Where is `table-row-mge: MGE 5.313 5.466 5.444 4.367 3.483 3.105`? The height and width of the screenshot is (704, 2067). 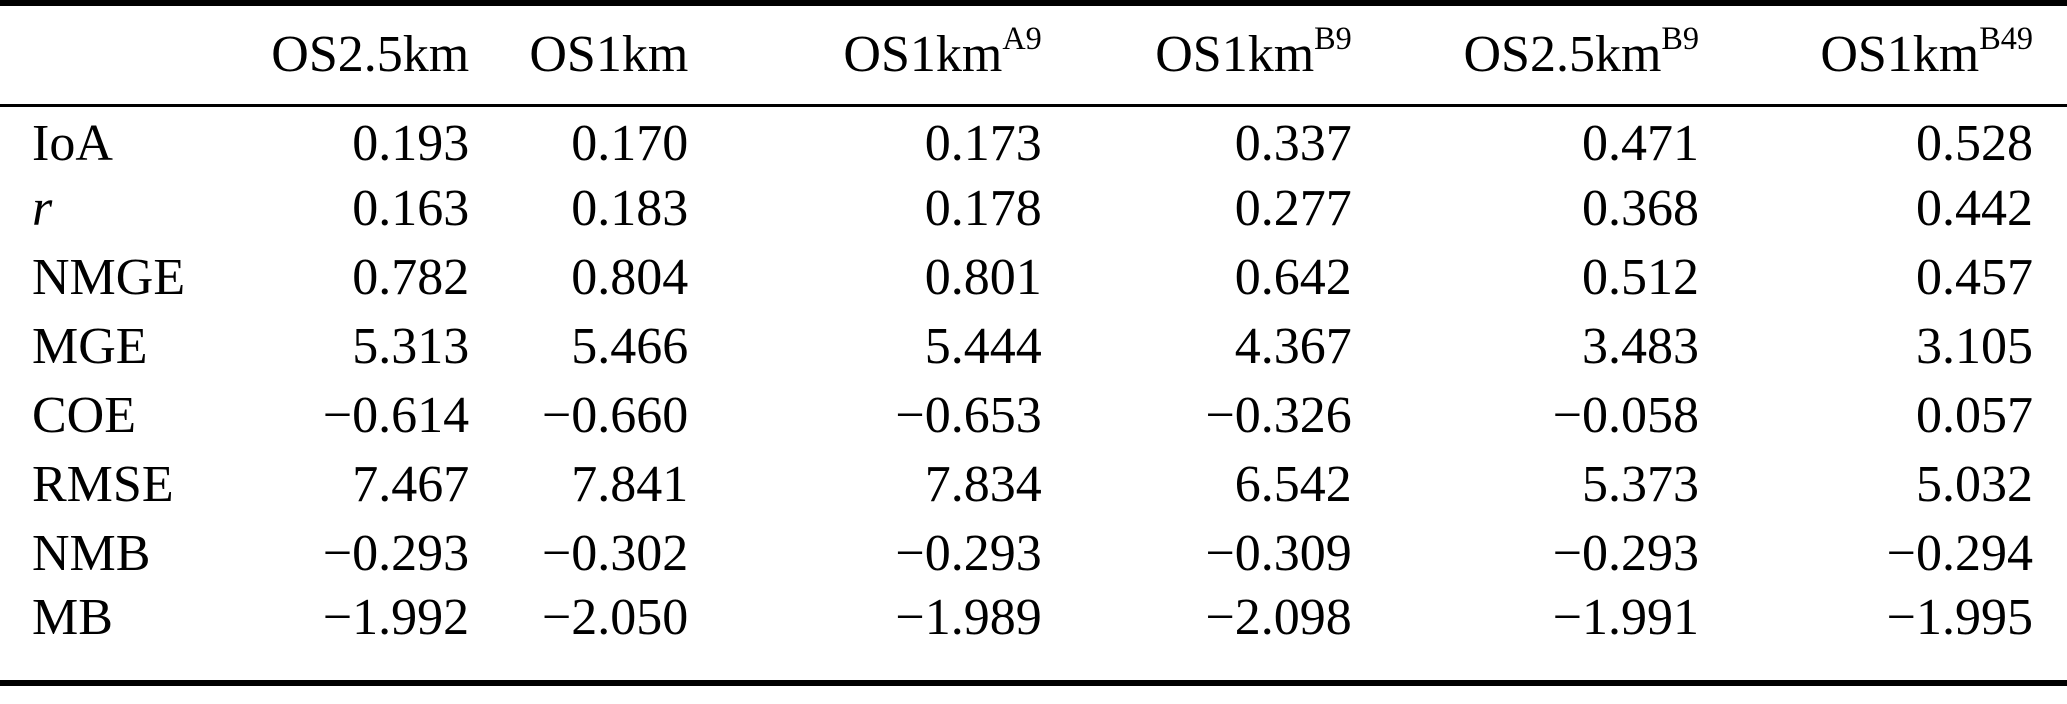
table-row-mge: MGE 5.313 5.466 5.444 4.367 3.483 3.105 is located at coordinates (1033, 346).